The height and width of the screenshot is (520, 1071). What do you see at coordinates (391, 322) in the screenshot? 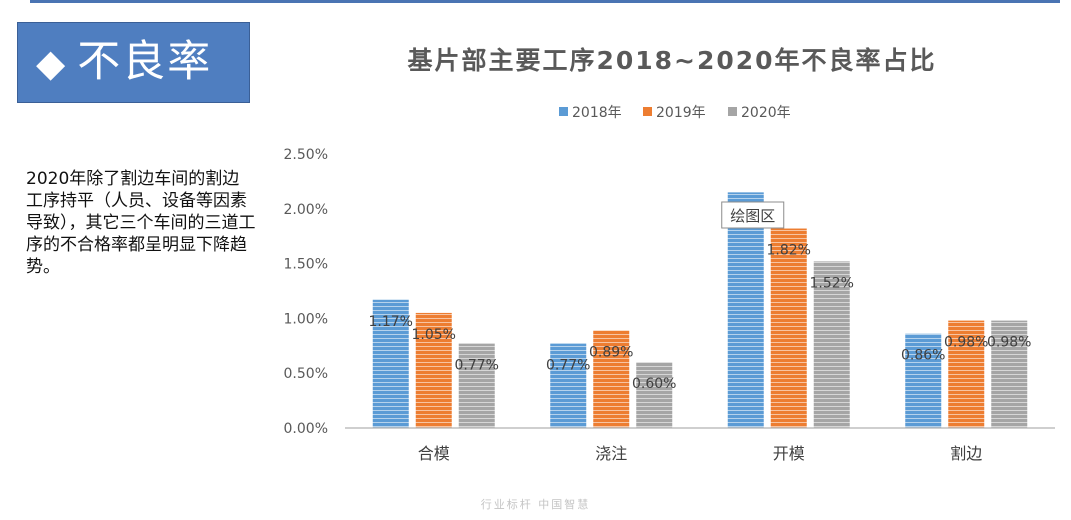
I see `data-label: 1.17%` at bounding box center [391, 322].